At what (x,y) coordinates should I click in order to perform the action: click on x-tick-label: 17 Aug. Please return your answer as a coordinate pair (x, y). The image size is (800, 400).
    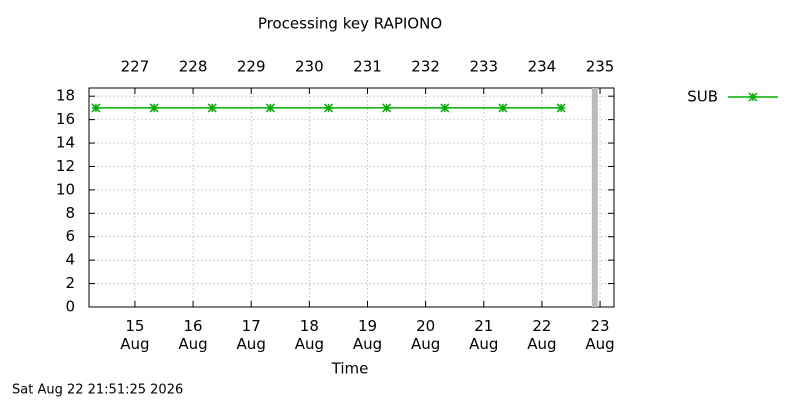
    Looking at the image, I should click on (251, 335).